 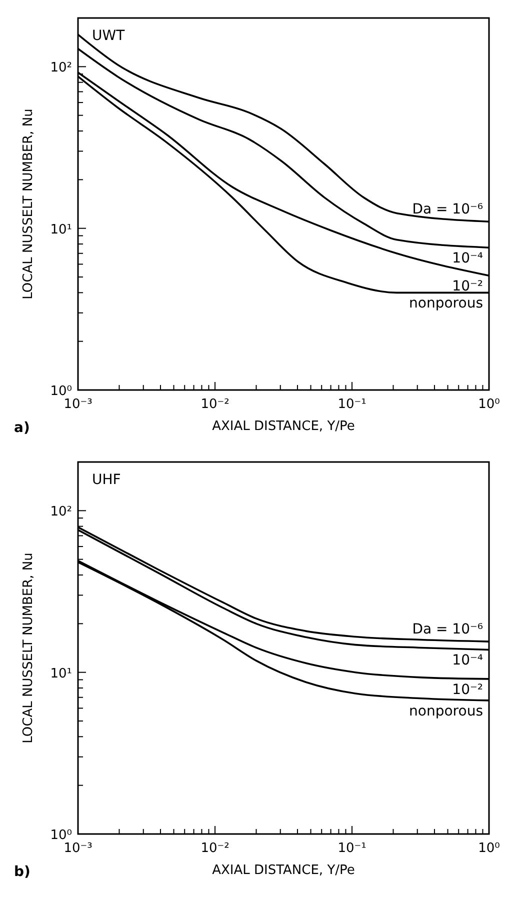 I want to click on text: b), so click(x=22, y=872).